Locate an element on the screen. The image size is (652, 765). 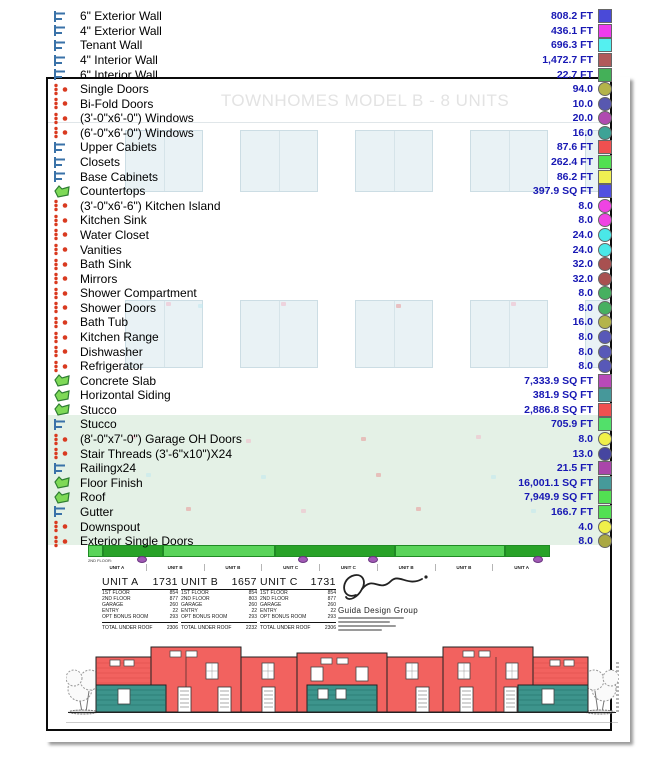
takeoff-item-row: Shower Compartment 8.0 is located at coordinates (332, 293).